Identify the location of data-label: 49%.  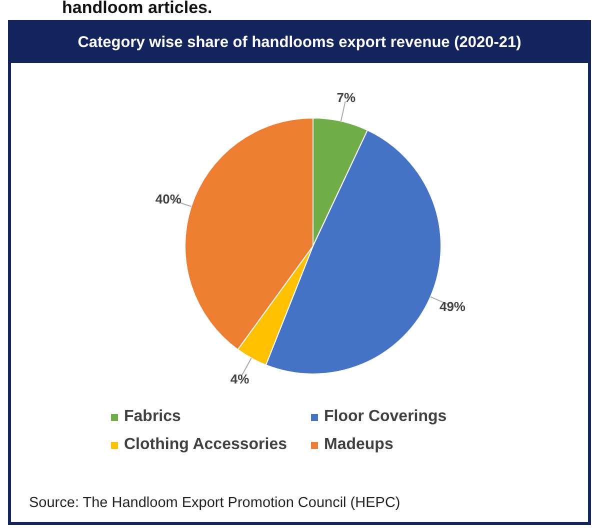
(452, 306).